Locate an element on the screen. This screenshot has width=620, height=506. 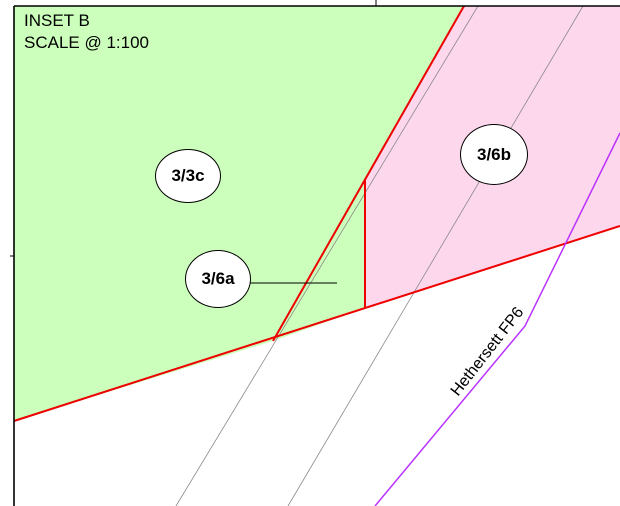
inset-scale: SCALE @ 1:100 is located at coordinates (86, 42).